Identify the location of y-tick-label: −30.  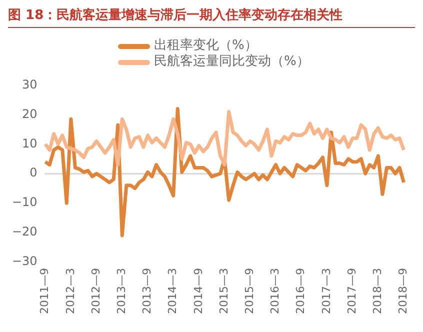
(25, 261).